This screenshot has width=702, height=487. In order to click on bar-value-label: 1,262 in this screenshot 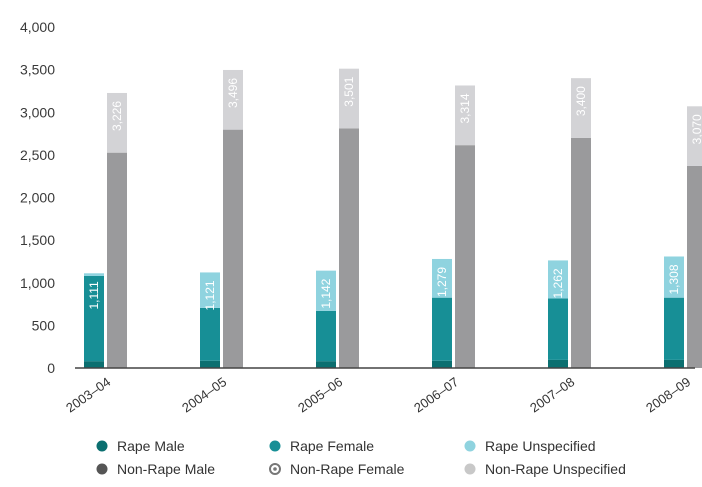, I will do `click(558, 283)`.